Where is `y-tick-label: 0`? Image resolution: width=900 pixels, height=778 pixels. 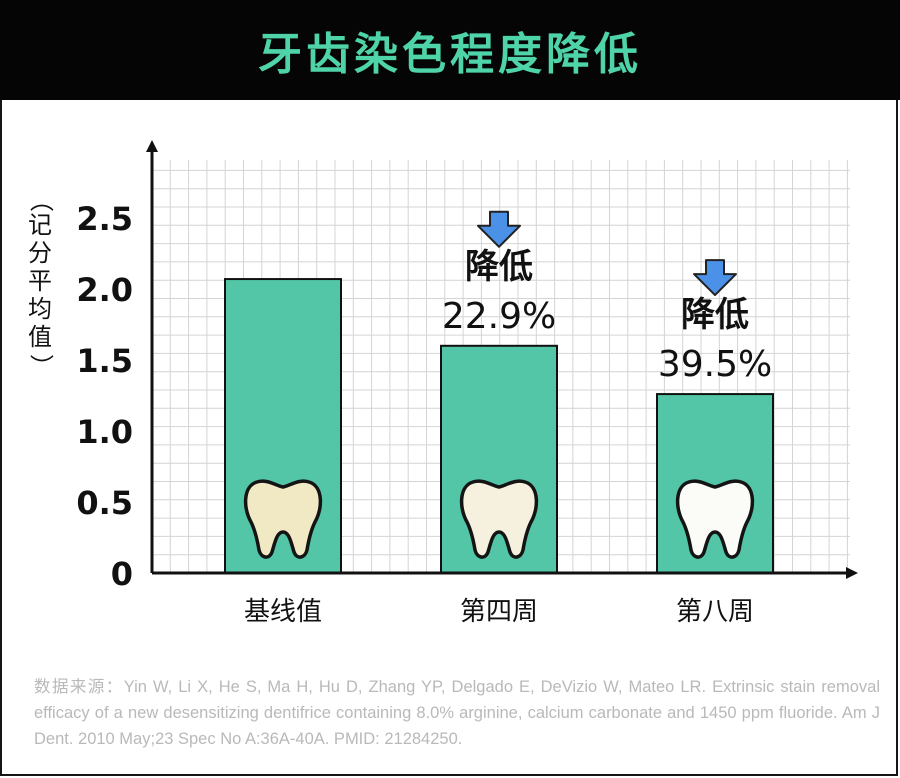
y-tick-label: 0 is located at coordinates (122, 574).